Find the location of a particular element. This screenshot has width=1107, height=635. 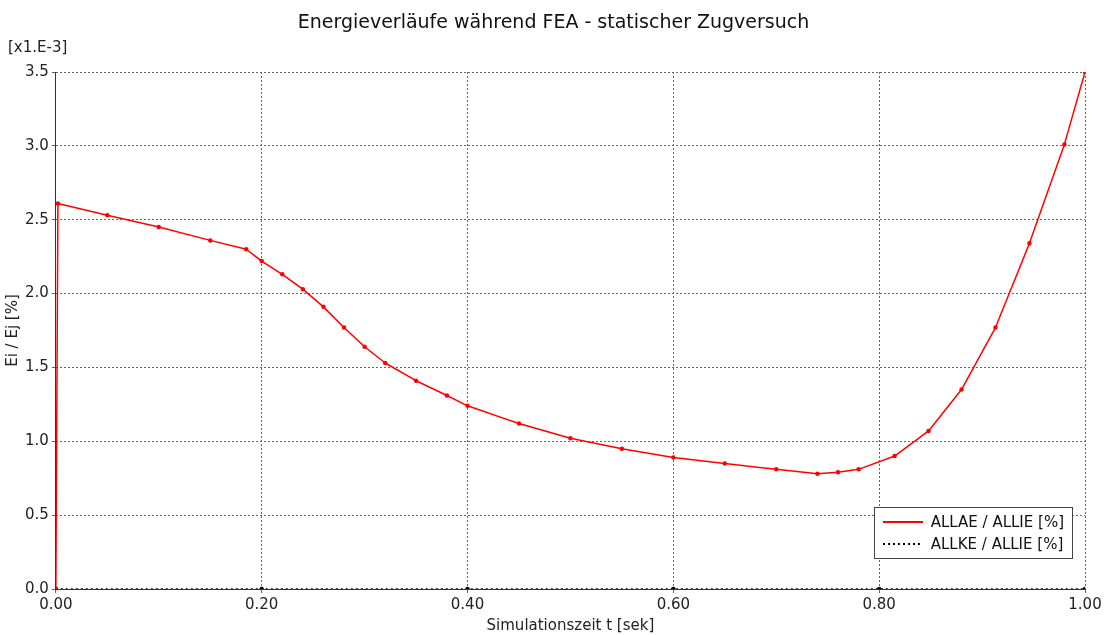

legend-label: ALLAE / ALLIE [%] is located at coordinates (997, 522).